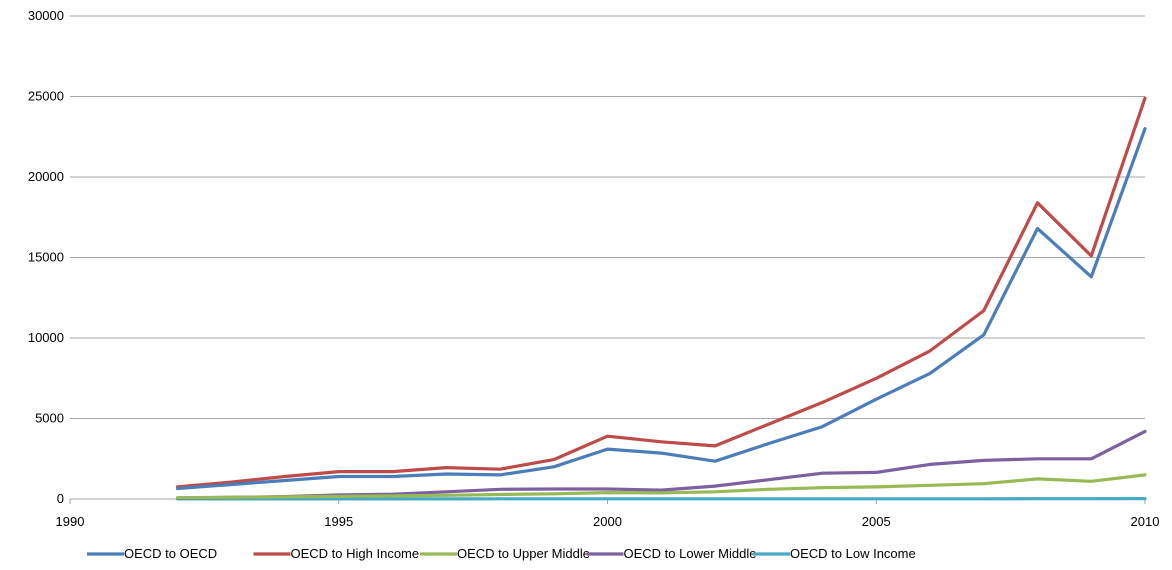  I want to click on legend-label-oecd-to-high-income: OECD to High Income, so click(355, 553).